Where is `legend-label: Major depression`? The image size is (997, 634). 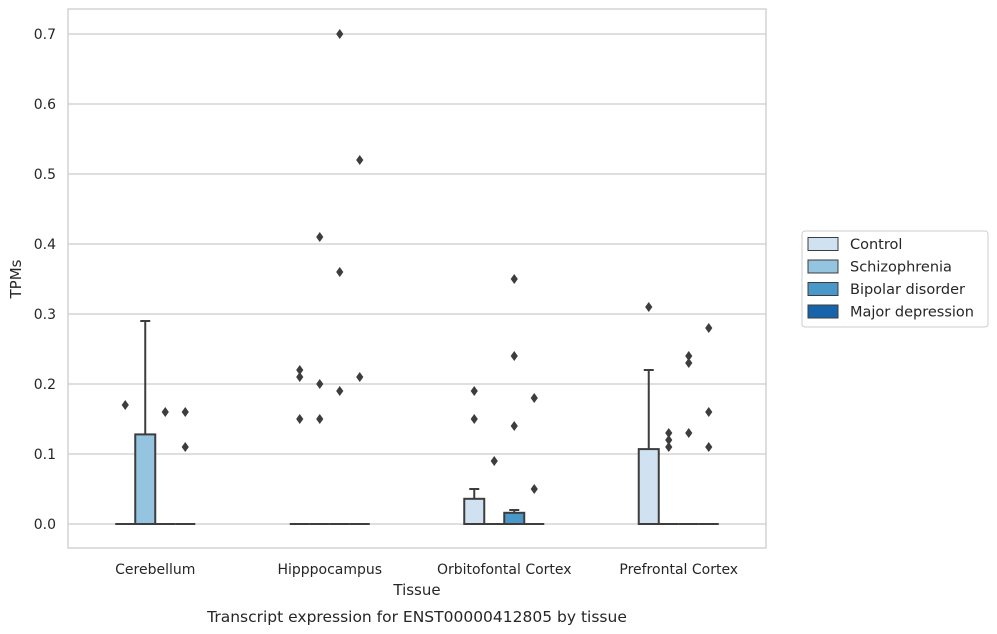
legend-label: Major depression is located at coordinates (912, 313).